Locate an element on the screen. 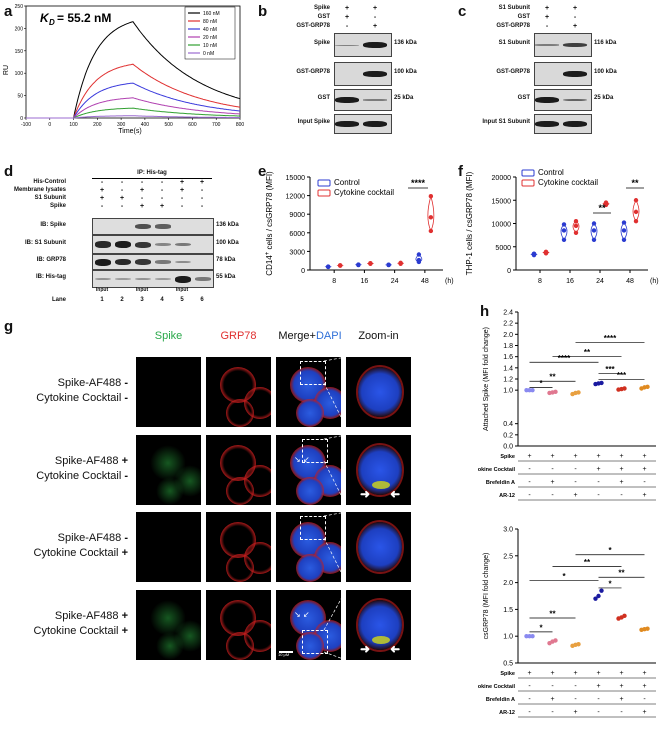  y-tick-label: 2.5 is located at coordinates (508, 556).